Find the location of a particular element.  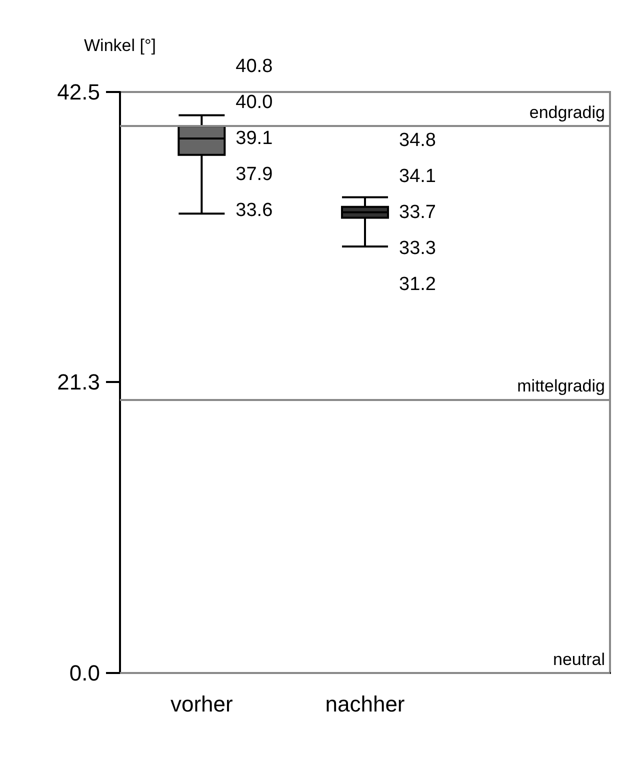

ref-line-label: mittelgradig is located at coordinates (561, 386).